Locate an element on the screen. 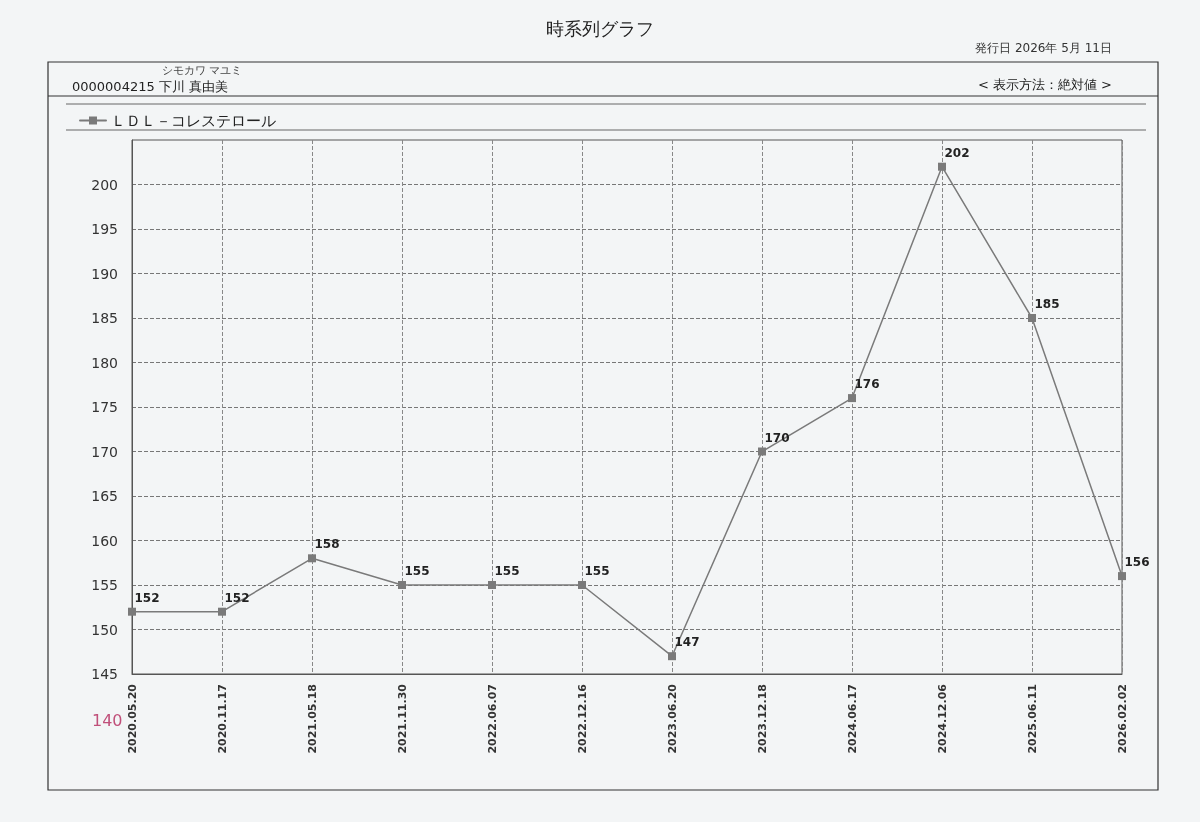 The image size is (1200, 822). chart-title: 時系列グラフ is located at coordinates (600, 28).